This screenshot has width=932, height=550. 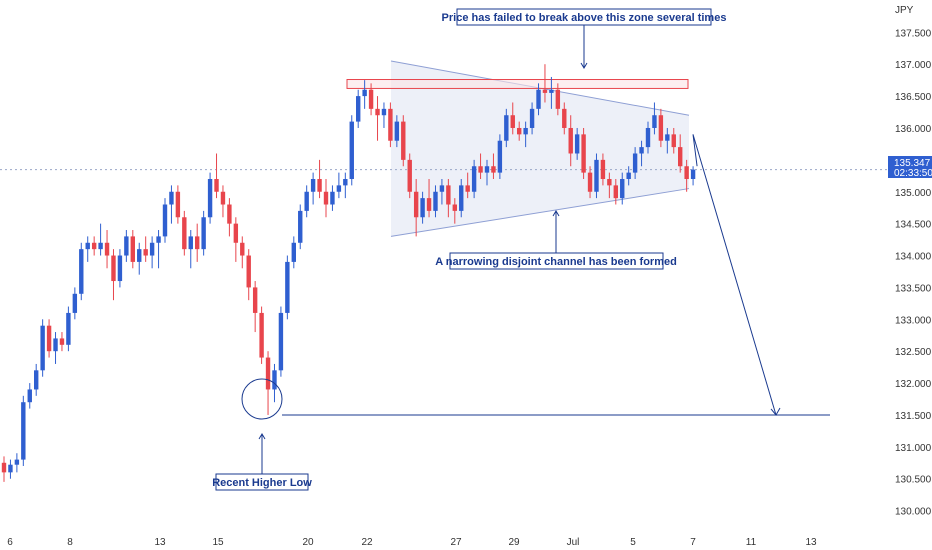 What do you see at coordinates (904, 10) in the screenshot?
I see `currency-label: JPY` at bounding box center [904, 10].